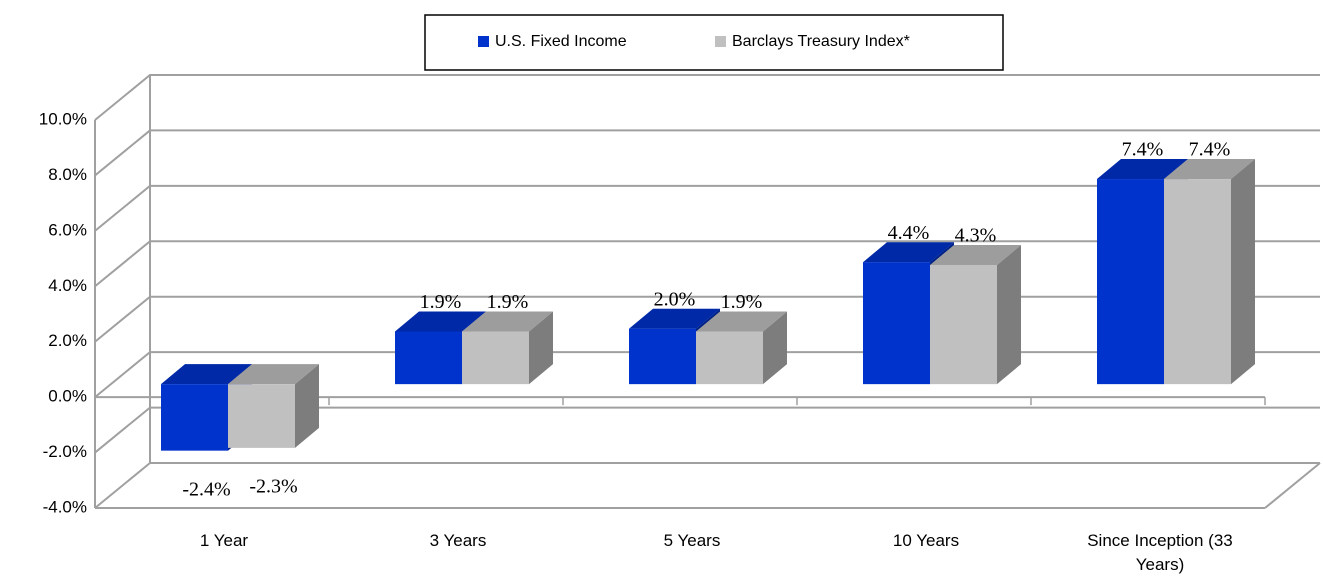  I want to click on y-tick-label: -2.0%, so click(65, 451).